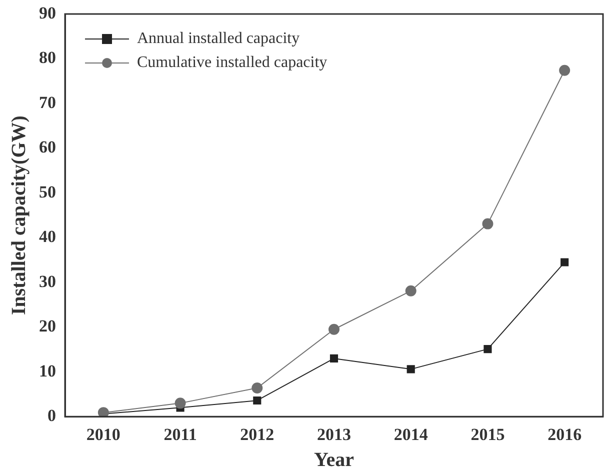 This screenshot has height=473, width=615. I want to click on y-tick-label: 80, so click(47, 58).